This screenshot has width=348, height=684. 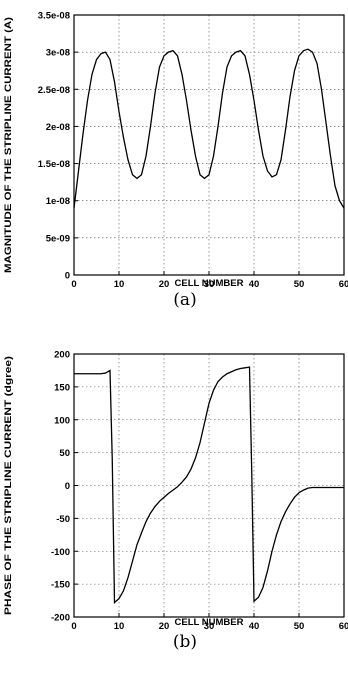 I want to click on plot-b-x-tick-label: 20, so click(x=164, y=626).